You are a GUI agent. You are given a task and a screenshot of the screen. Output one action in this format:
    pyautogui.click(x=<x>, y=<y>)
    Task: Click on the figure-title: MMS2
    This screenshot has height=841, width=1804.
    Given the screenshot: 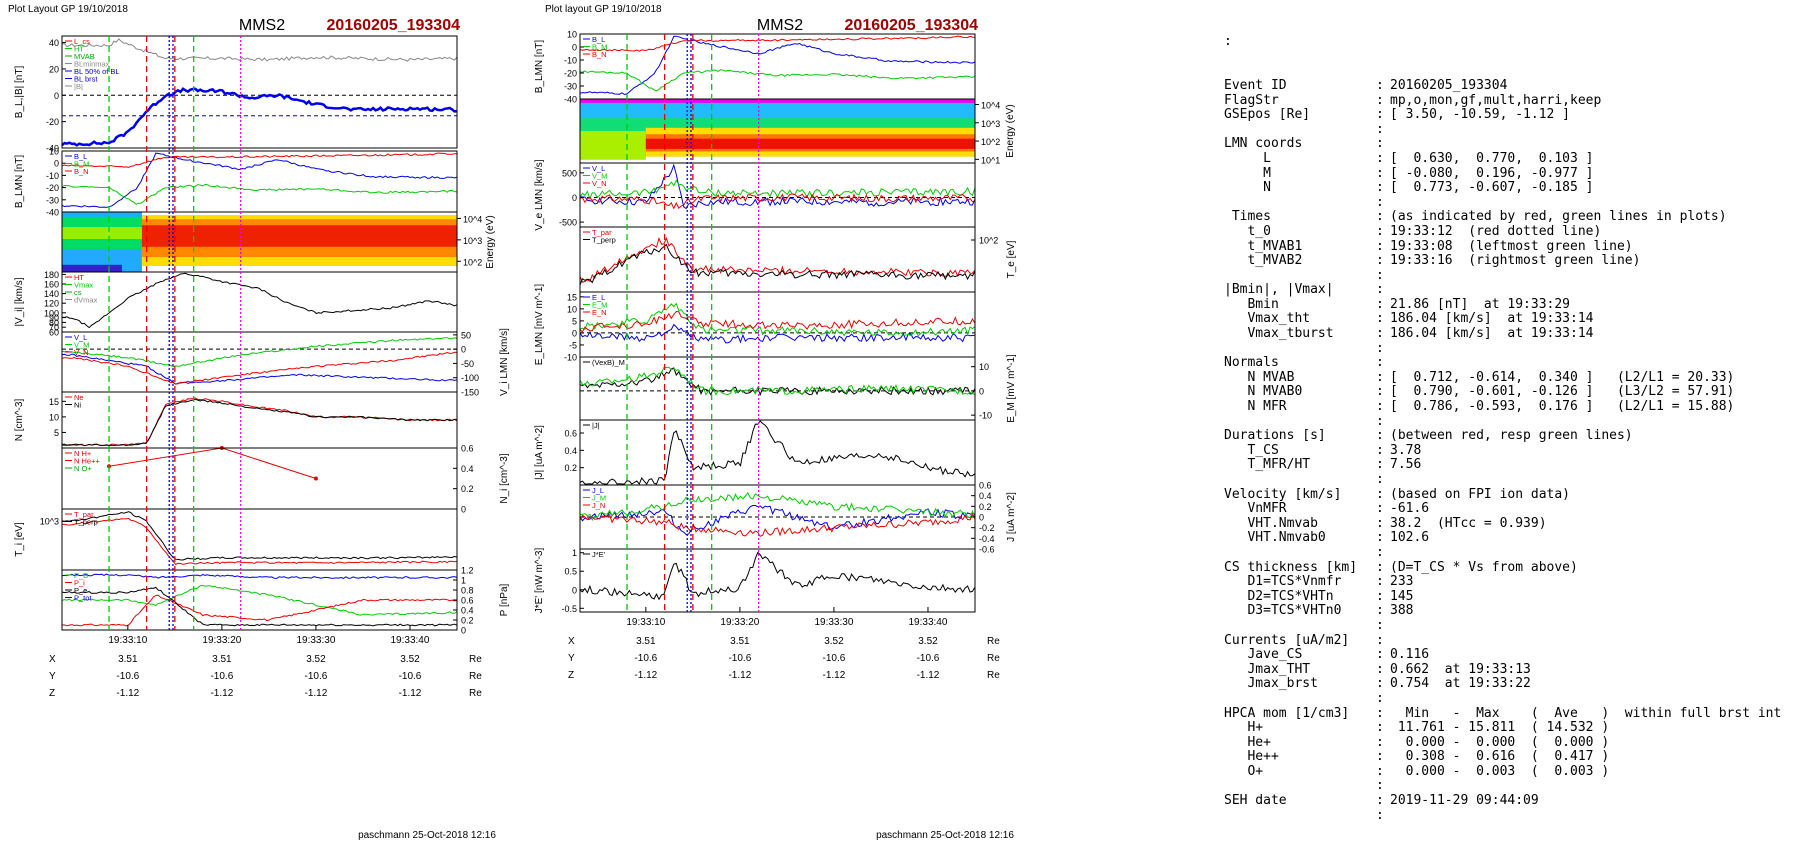 What is the action you would take?
    pyautogui.click(x=262, y=25)
    